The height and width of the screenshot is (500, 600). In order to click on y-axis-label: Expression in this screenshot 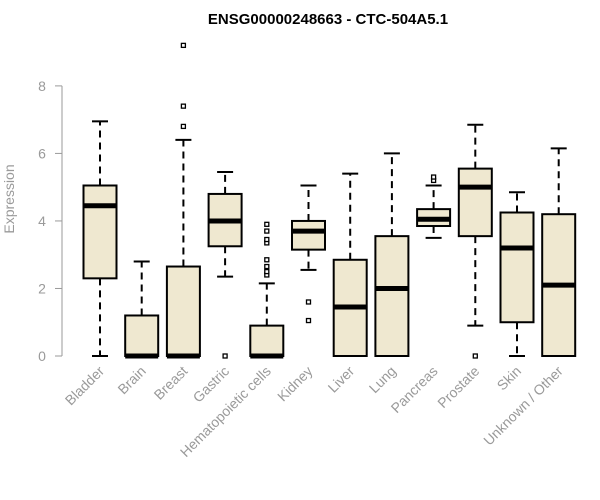, I will do `click(9, 198)`.